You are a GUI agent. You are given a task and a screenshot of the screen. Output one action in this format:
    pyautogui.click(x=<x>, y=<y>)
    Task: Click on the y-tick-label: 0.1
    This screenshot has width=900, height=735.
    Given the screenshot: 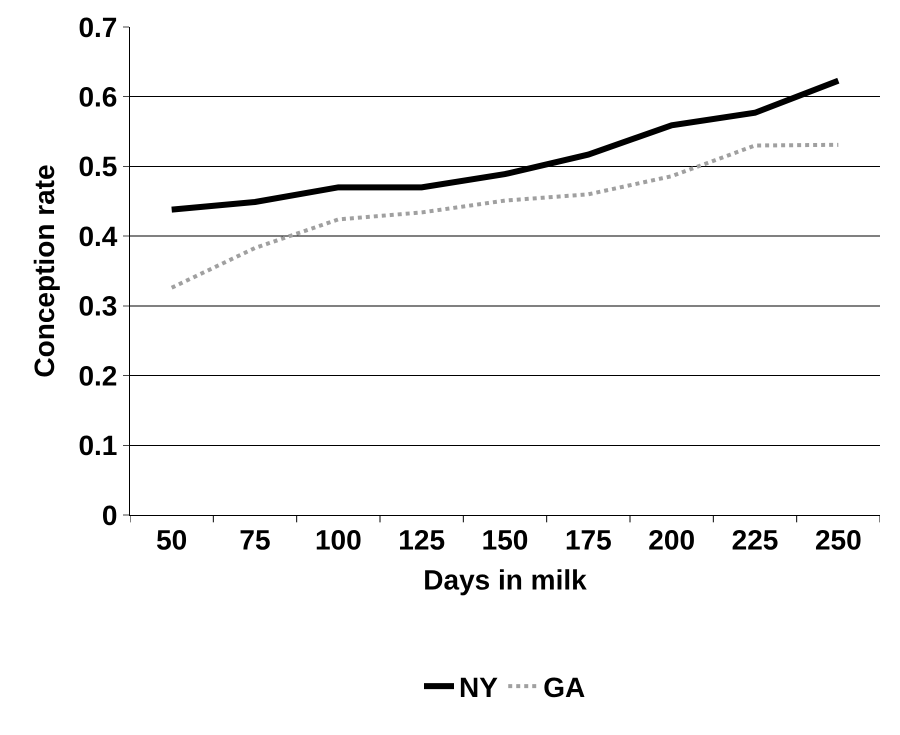 What is the action you would take?
    pyautogui.click(x=98, y=446)
    